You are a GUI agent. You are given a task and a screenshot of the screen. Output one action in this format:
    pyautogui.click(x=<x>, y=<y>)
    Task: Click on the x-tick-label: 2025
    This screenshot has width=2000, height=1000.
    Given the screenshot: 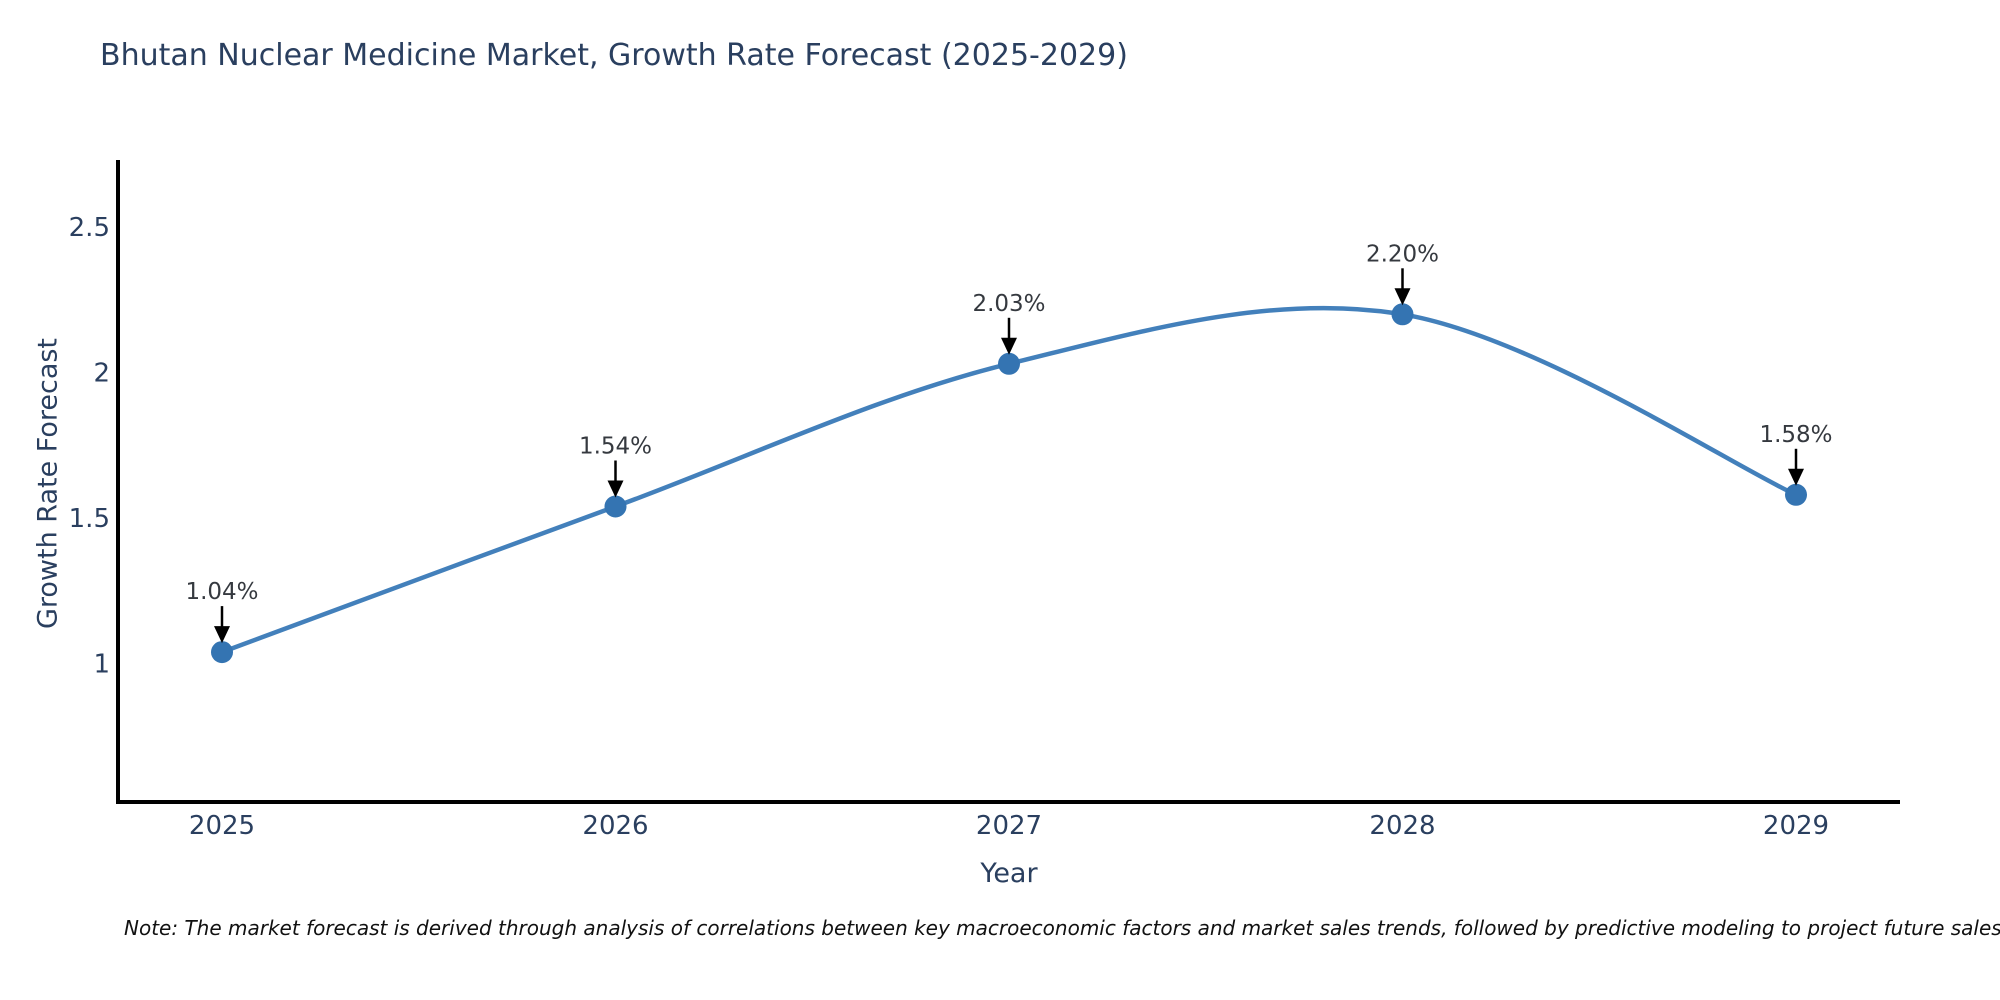 What is the action you would take?
    pyautogui.click(x=222, y=826)
    